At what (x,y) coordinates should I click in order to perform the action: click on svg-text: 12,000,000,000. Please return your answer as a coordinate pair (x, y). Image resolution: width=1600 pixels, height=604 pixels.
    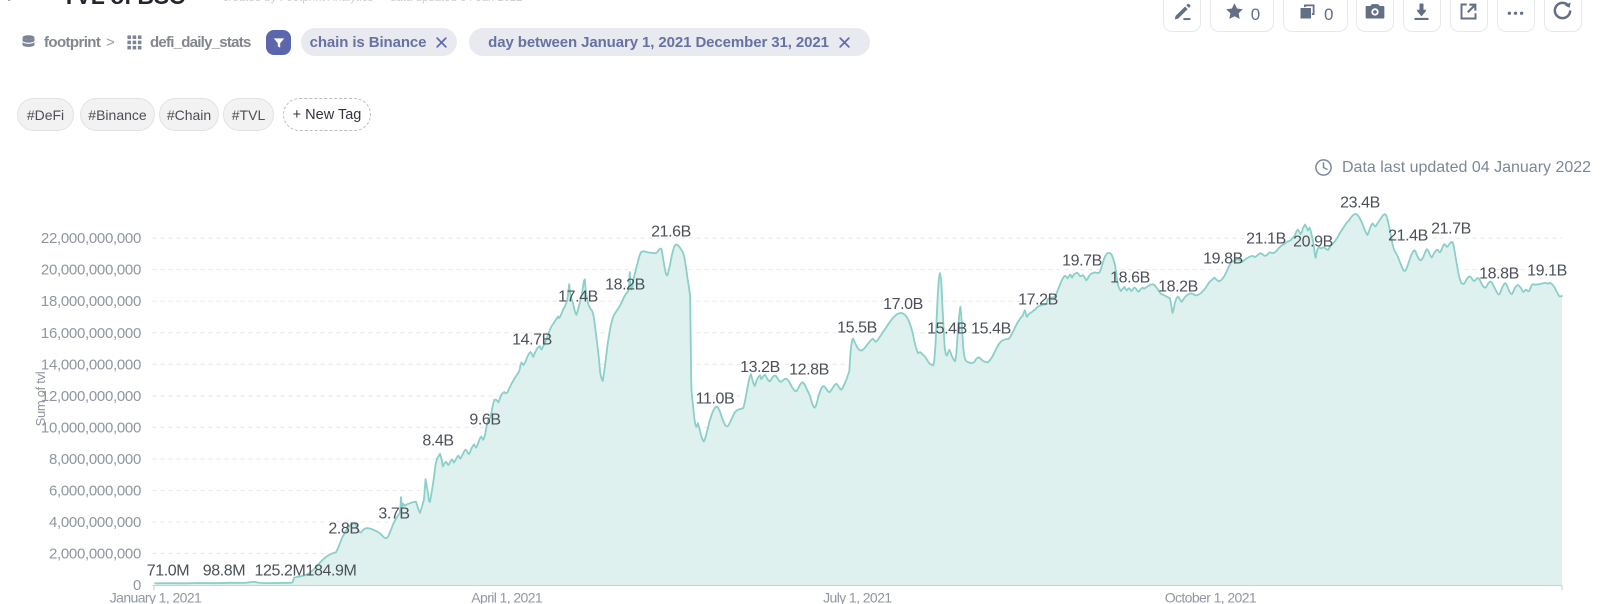
    Looking at the image, I should click on (91, 396).